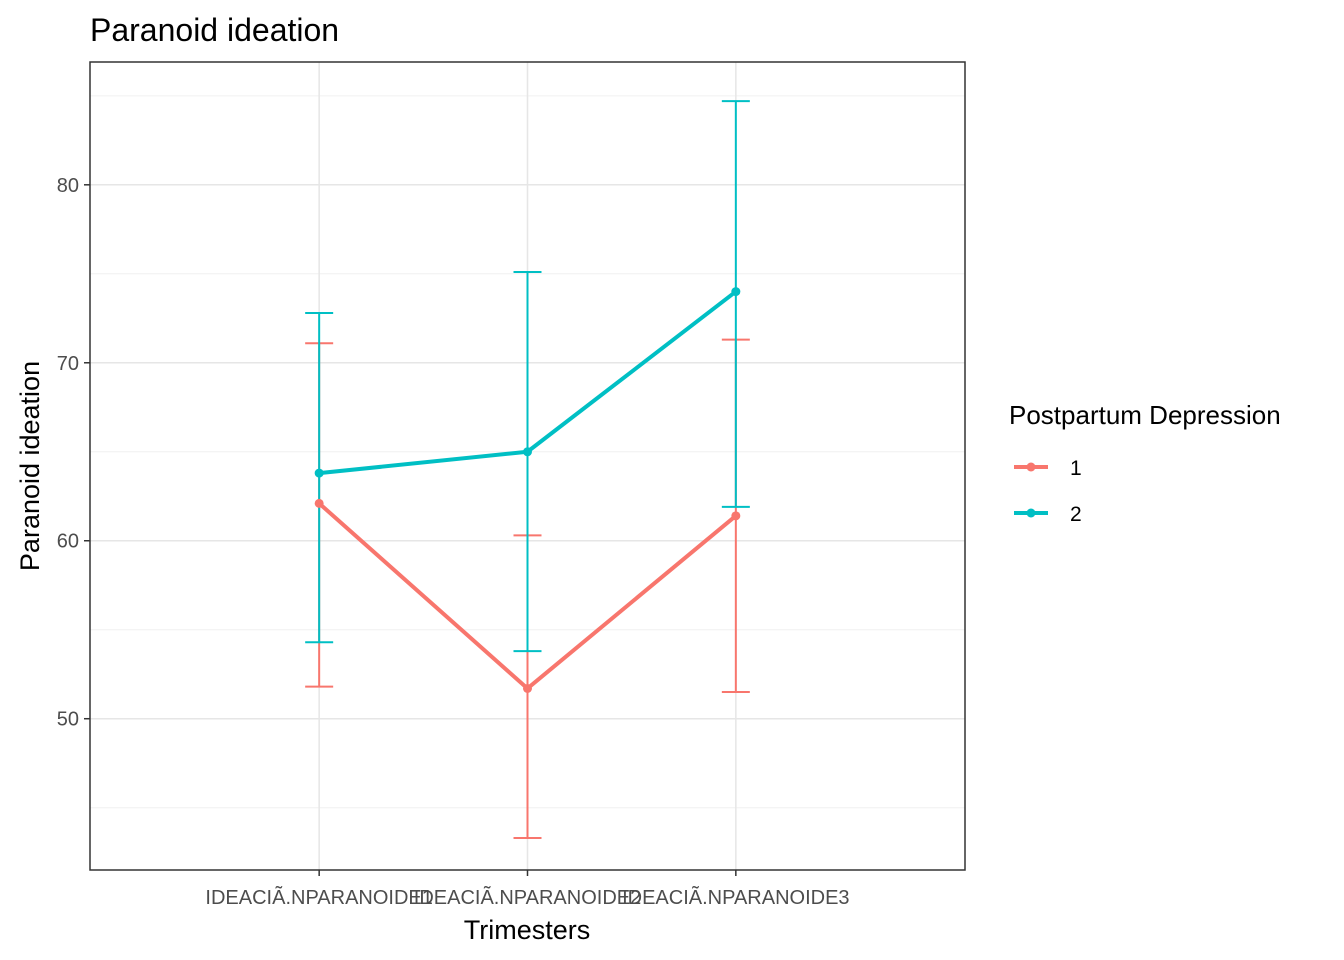 The image size is (1344, 960). What do you see at coordinates (1076, 468) in the screenshot?
I see `legend-label: 1` at bounding box center [1076, 468].